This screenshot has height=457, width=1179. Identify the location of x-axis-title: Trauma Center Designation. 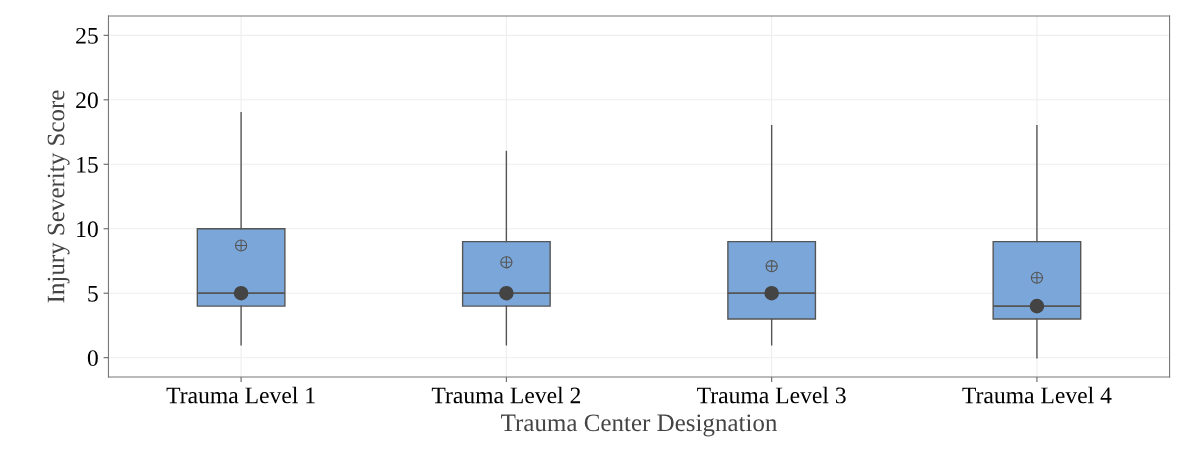
(639, 425).